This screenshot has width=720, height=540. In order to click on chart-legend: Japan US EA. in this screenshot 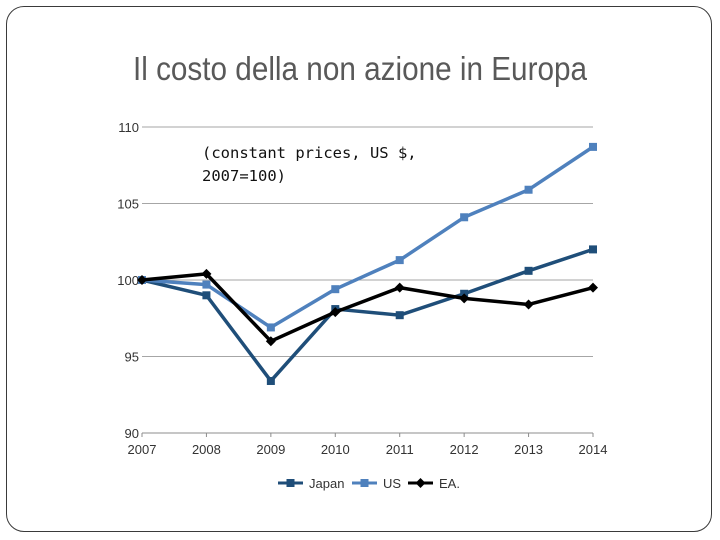, I will do `click(369, 483)`.